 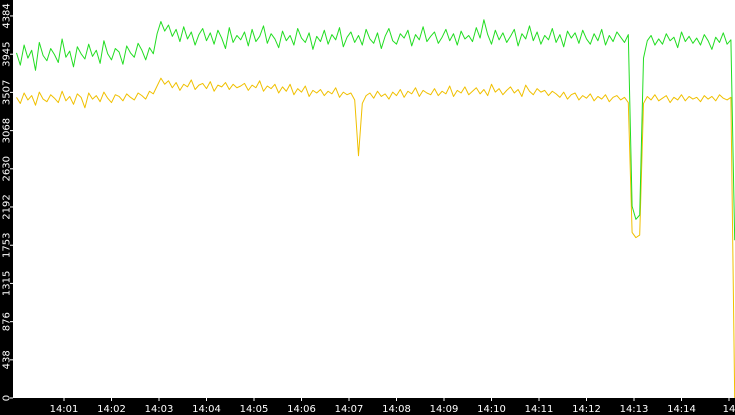 I want to click on x-tick-label: 14:04, so click(x=206, y=409).